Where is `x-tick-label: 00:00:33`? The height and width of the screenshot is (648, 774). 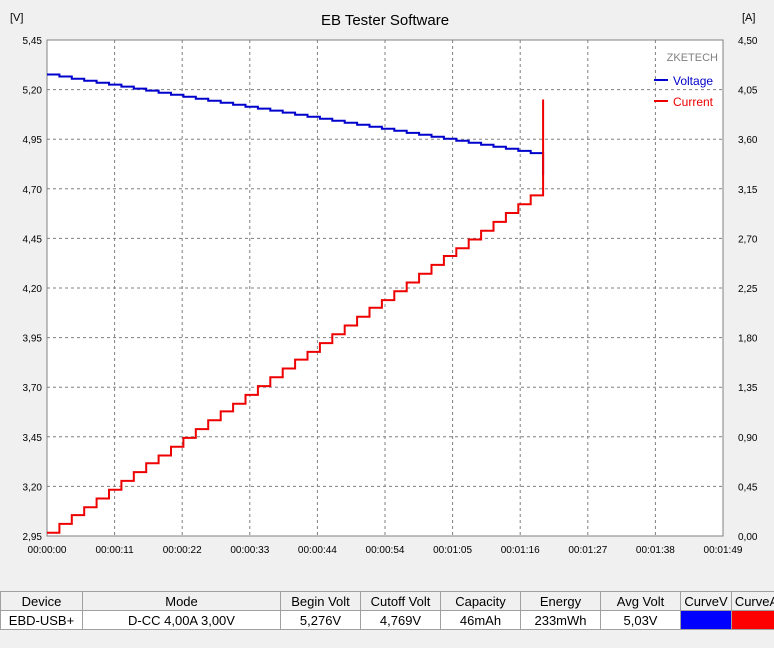 x-tick-label: 00:00:33 is located at coordinates (249, 550).